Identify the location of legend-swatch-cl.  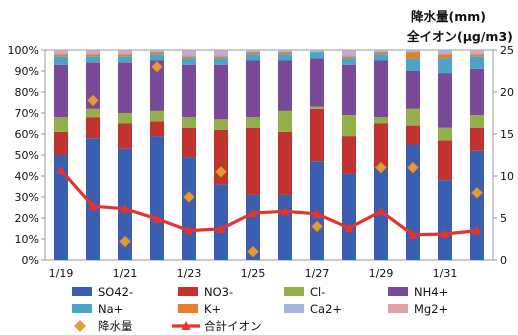
(294, 291).